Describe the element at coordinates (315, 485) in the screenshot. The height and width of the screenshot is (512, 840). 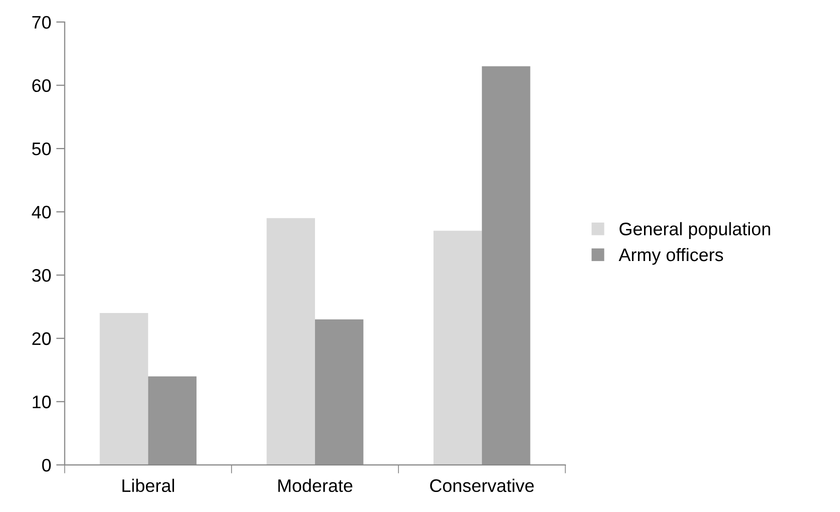
I see `x-tick-label: Moderate` at that location.